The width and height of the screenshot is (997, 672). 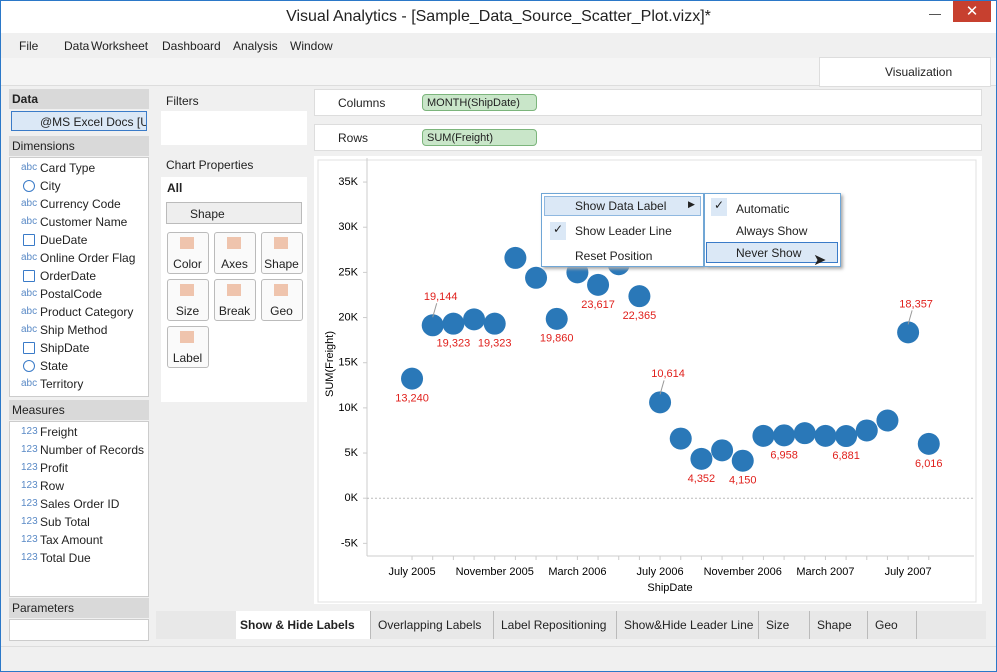 I want to click on data-label: 19,323, so click(x=454, y=344).